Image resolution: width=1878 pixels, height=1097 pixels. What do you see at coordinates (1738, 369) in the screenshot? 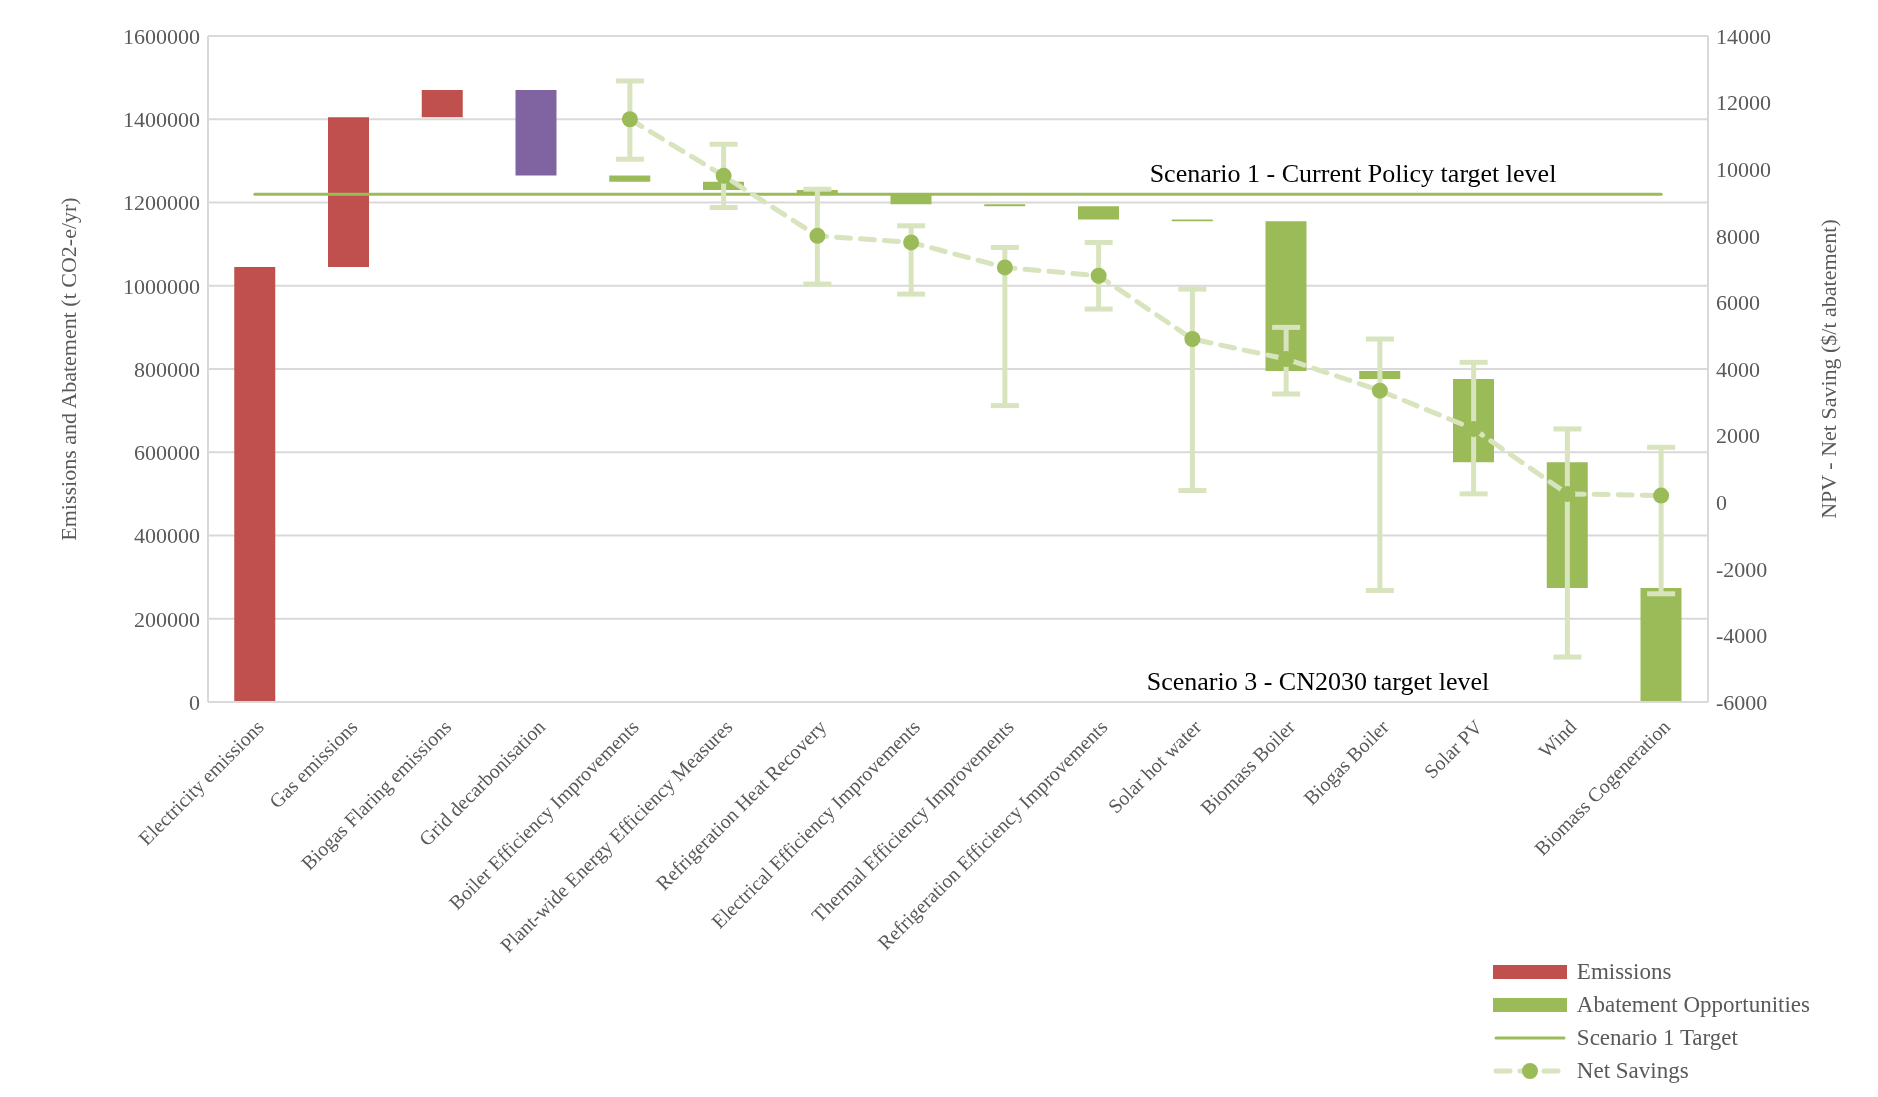
I see `y2-tick-label: 4000` at bounding box center [1738, 369].